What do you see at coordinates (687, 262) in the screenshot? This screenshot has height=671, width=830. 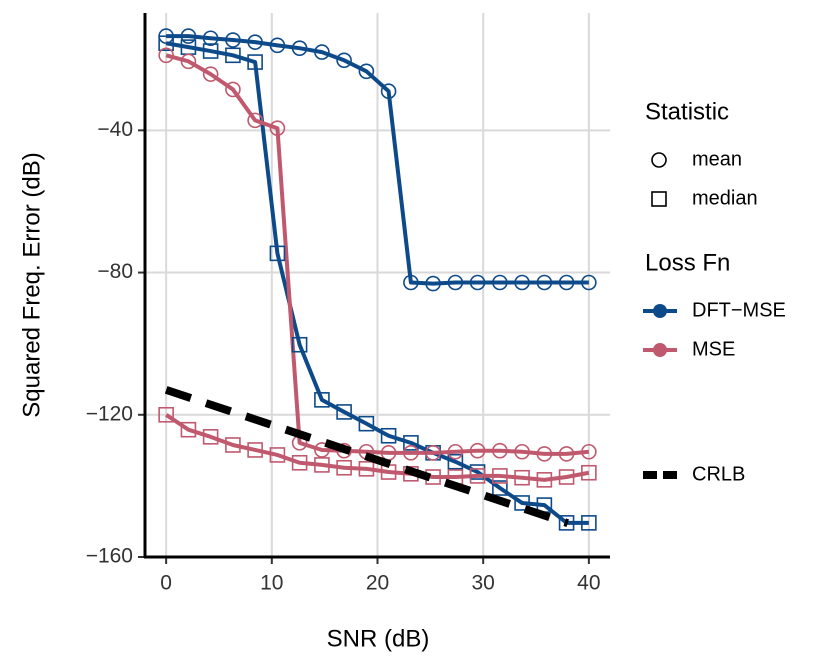 I see `legend-title: Loss Fn` at bounding box center [687, 262].